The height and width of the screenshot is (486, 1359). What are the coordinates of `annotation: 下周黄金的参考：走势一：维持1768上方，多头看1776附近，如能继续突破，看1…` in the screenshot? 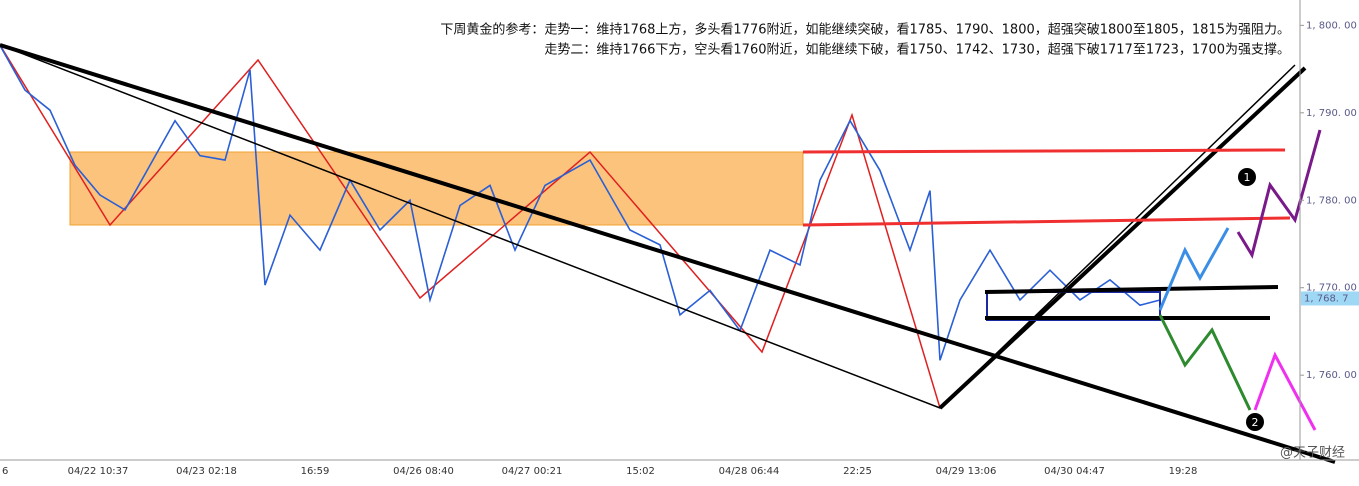 It's located at (865, 30).